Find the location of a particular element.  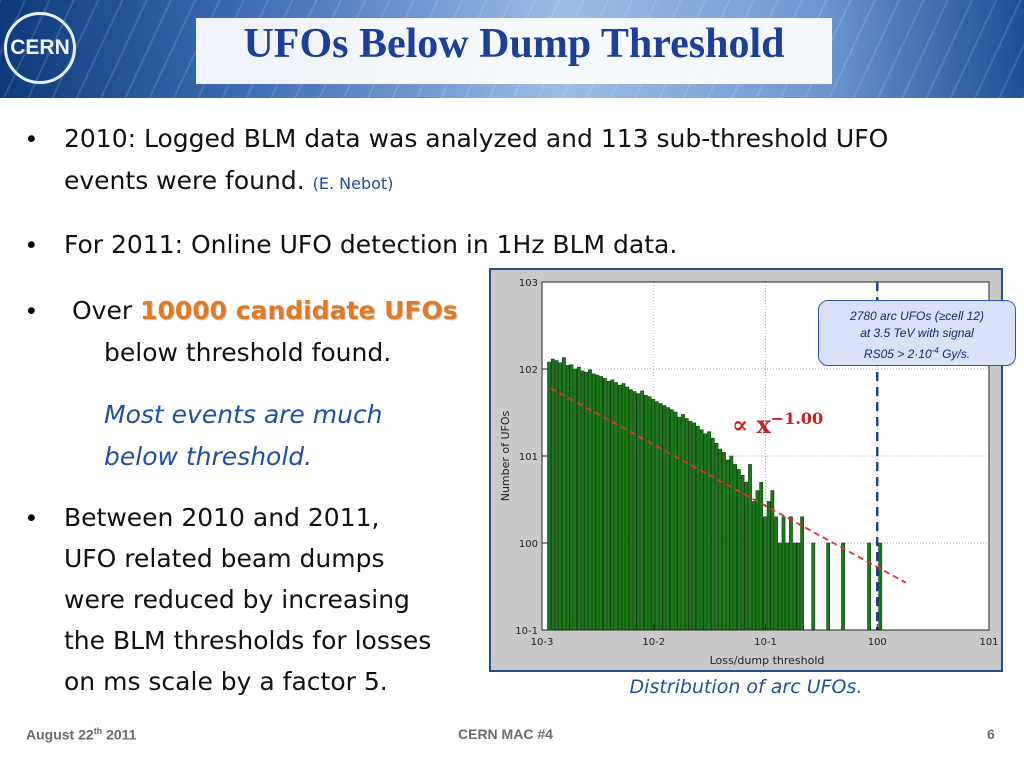

bullet-3-note-line2: below threshold. is located at coordinates (208, 456).